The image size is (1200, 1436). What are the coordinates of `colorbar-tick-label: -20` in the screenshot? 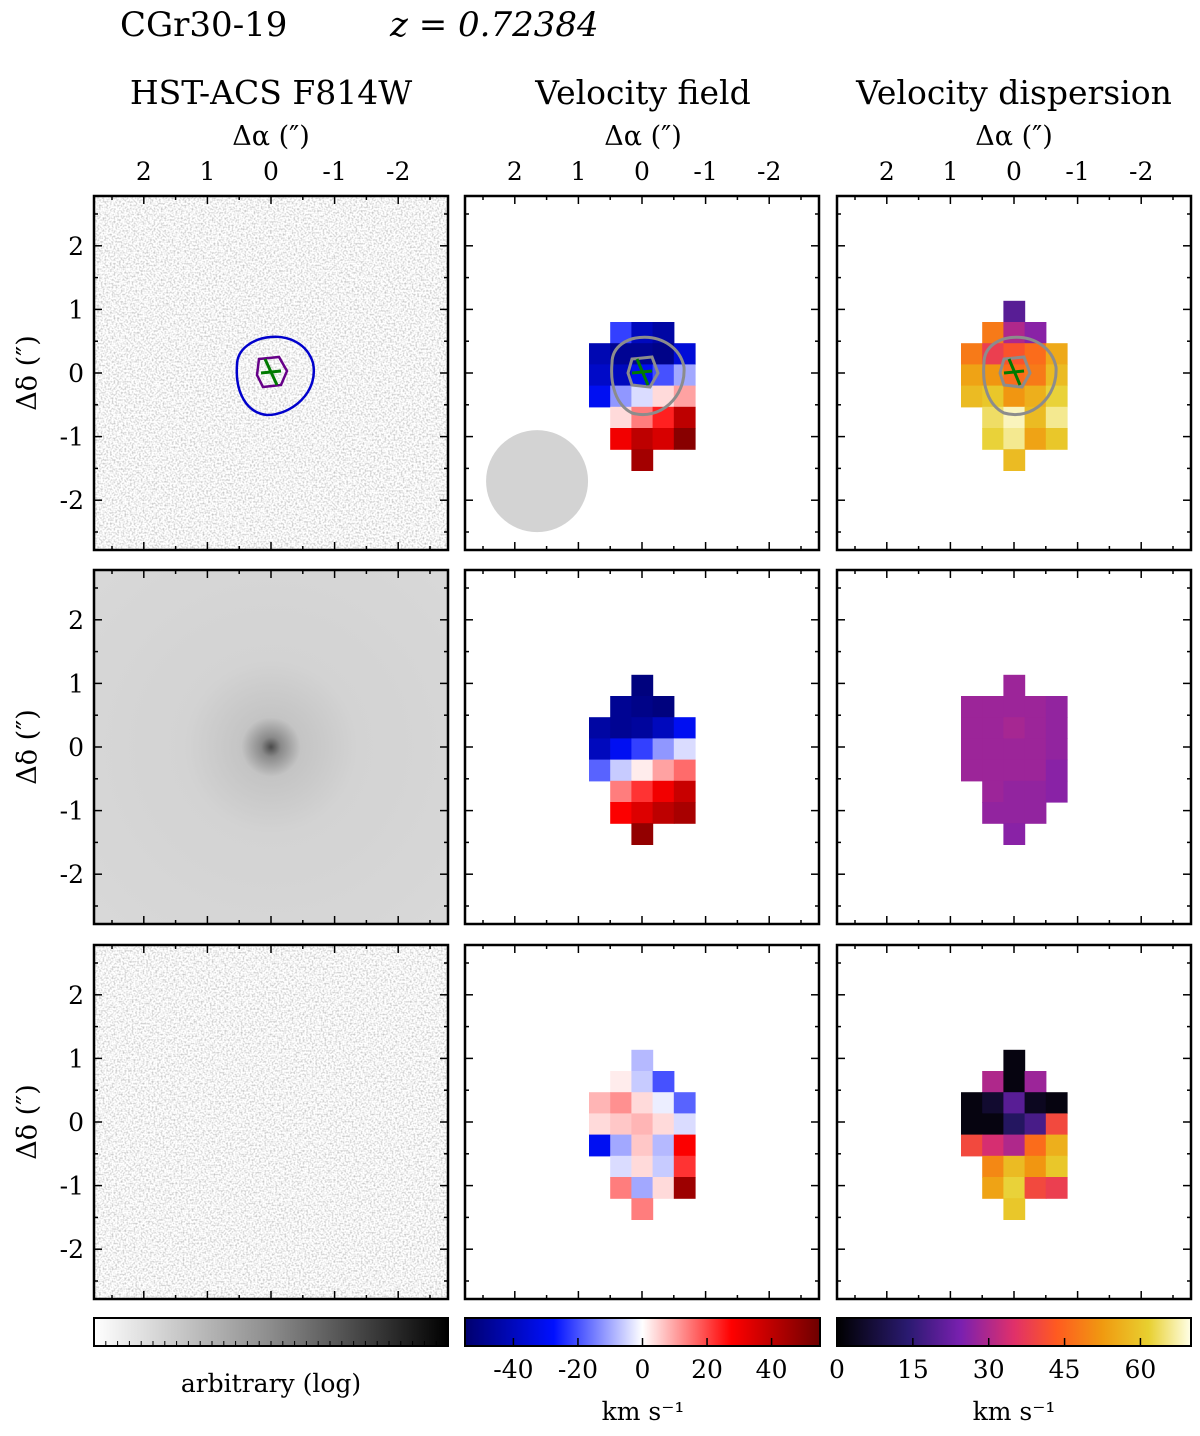 It's located at (578, 1369).